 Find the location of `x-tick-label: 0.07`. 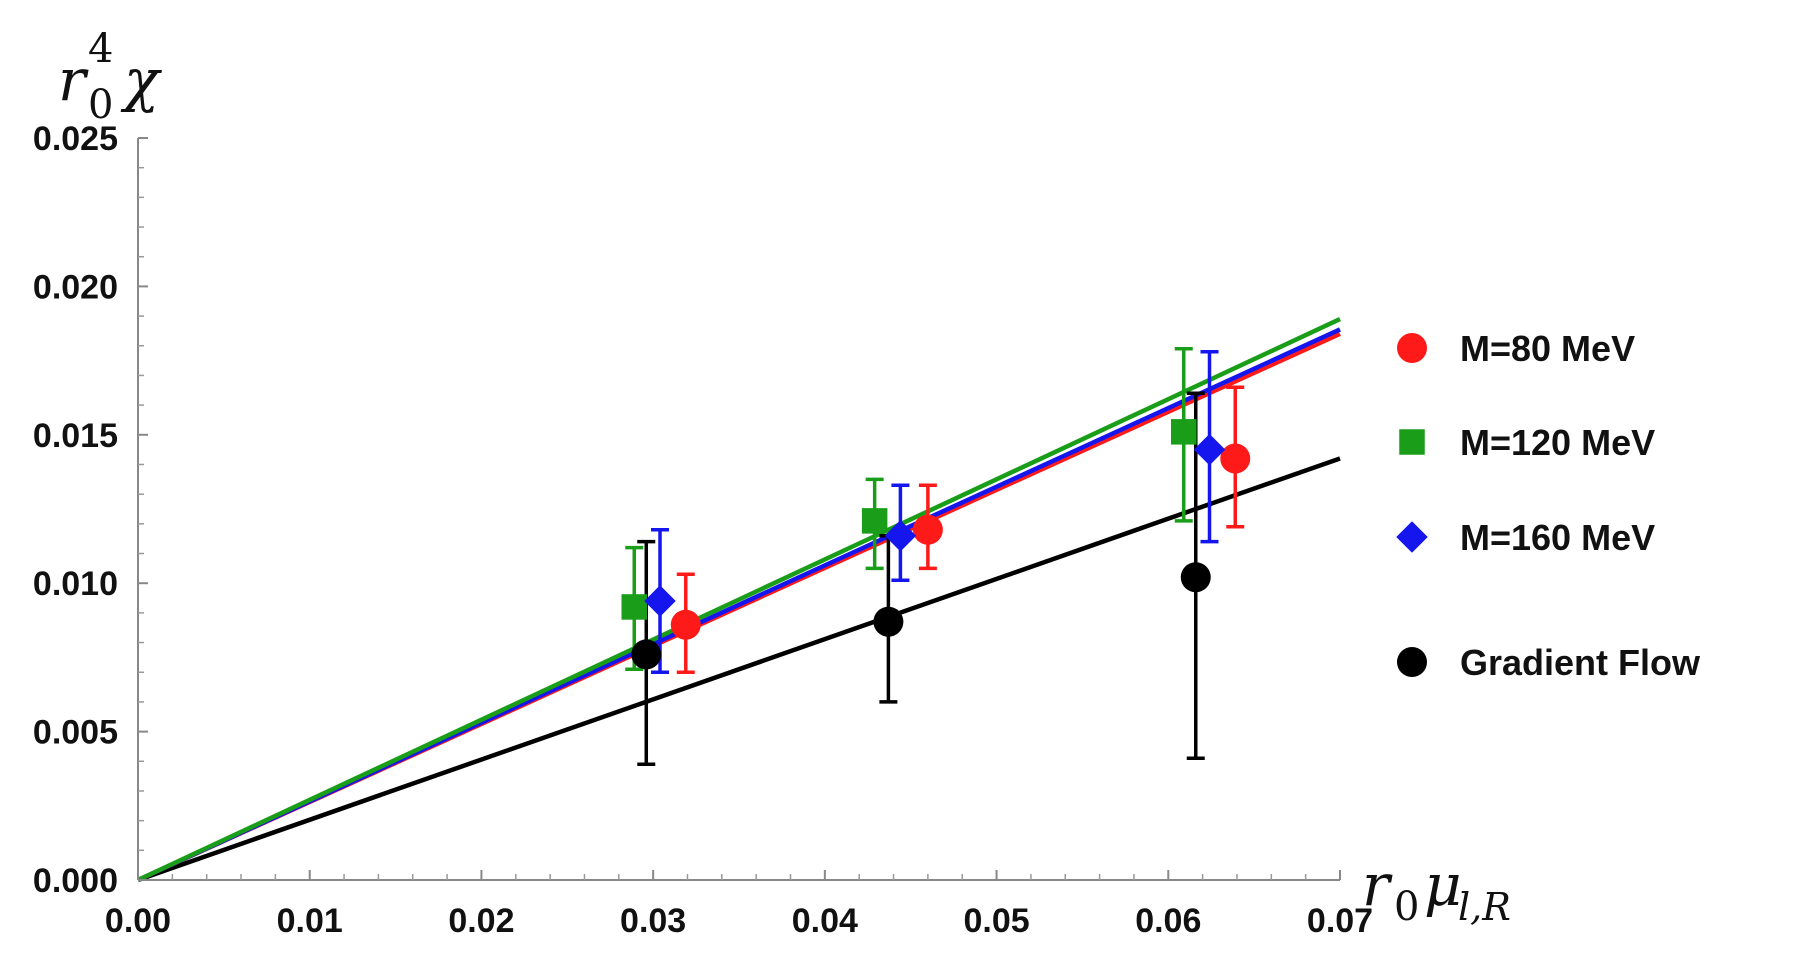

x-tick-label: 0.07 is located at coordinates (1340, 921).